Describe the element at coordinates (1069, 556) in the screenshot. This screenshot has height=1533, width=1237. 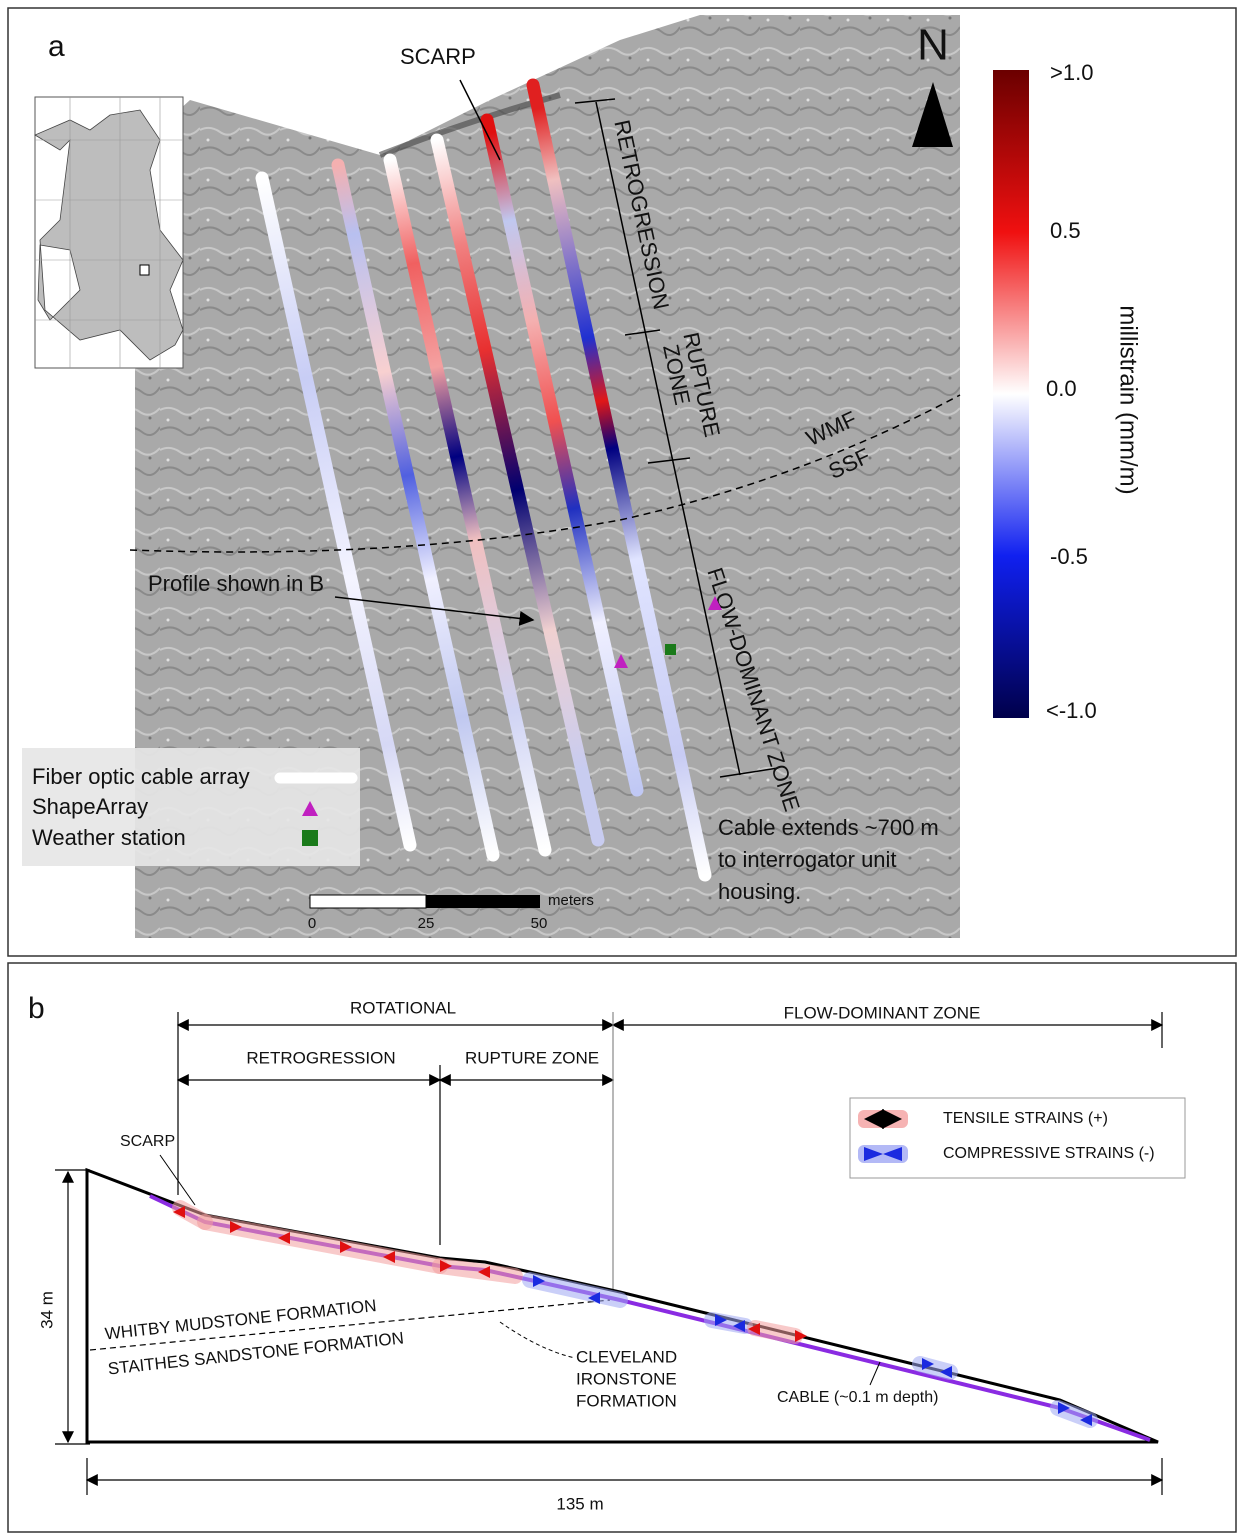
I see `colorbar-label: -0.5` at that location.